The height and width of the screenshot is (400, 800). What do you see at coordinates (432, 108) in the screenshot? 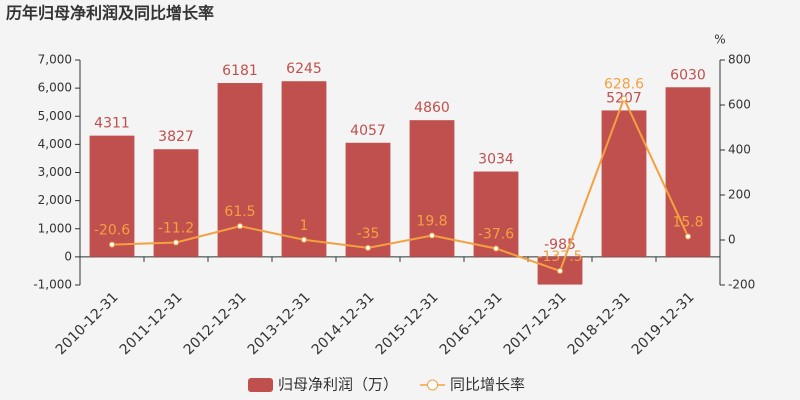
I see `bar-value-label: 4860` at bounding box center [432, 108].